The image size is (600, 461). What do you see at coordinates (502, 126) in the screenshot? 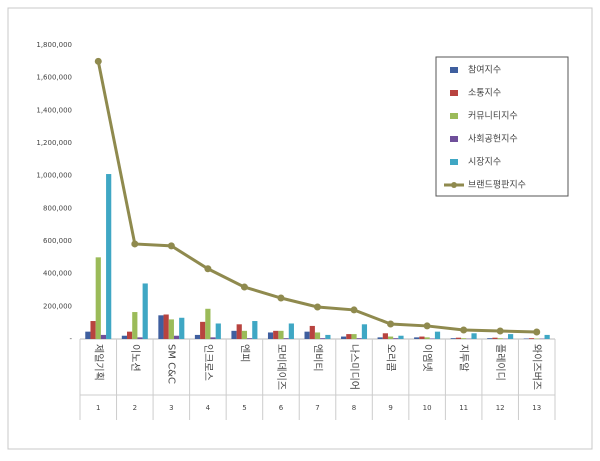
I see `legend-box` at bounding box center [502, 126].